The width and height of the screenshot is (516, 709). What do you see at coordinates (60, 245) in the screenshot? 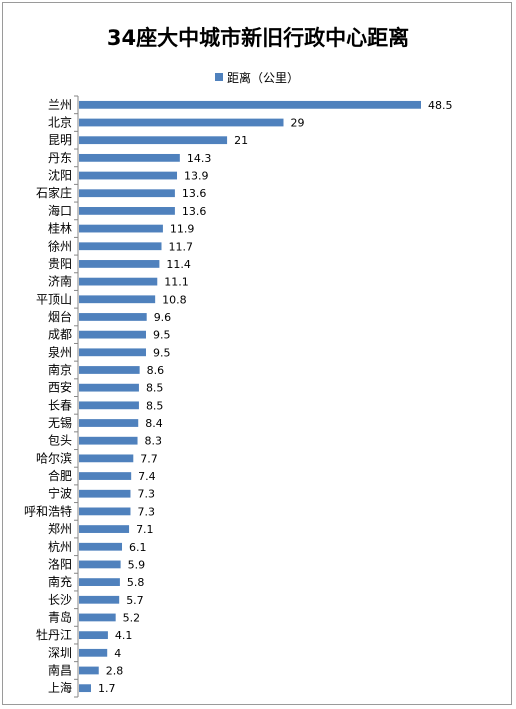
I see `category-label: 徐州` at bounding box center [60, 245].